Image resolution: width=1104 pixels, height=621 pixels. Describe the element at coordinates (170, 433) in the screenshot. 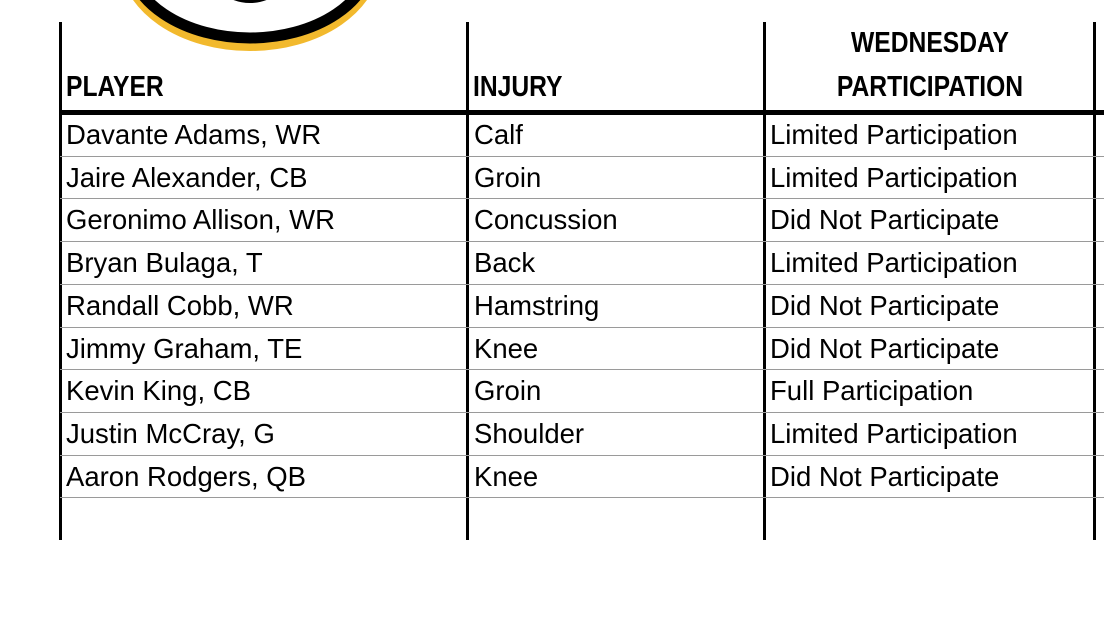

I see `player-cell: Justin McCray, G` at that location.